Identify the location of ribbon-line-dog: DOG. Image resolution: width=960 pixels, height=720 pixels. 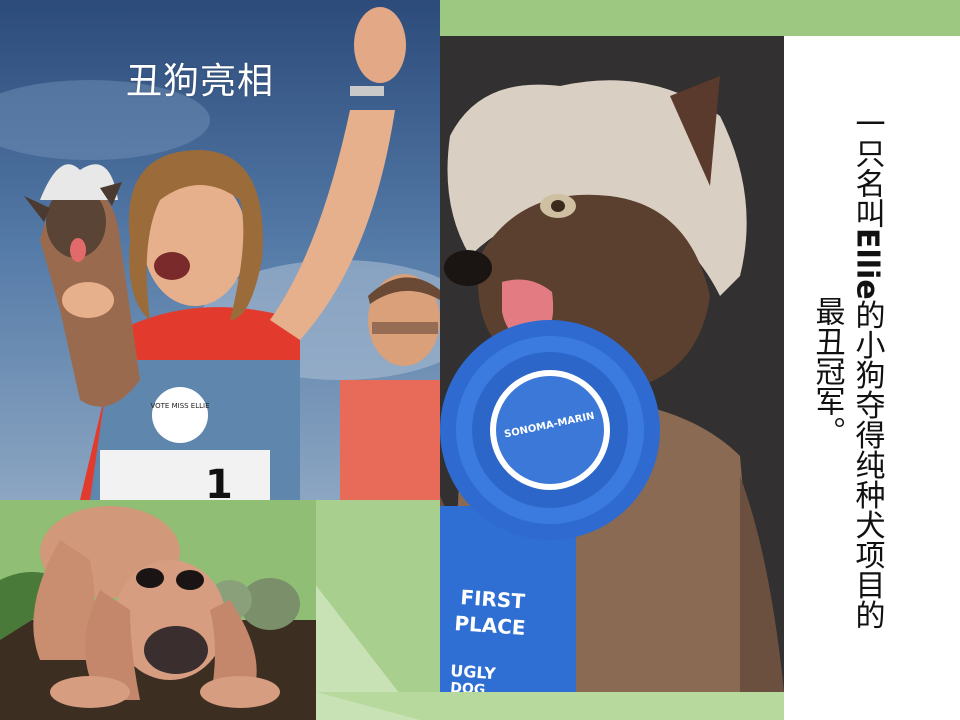
(468, 686).